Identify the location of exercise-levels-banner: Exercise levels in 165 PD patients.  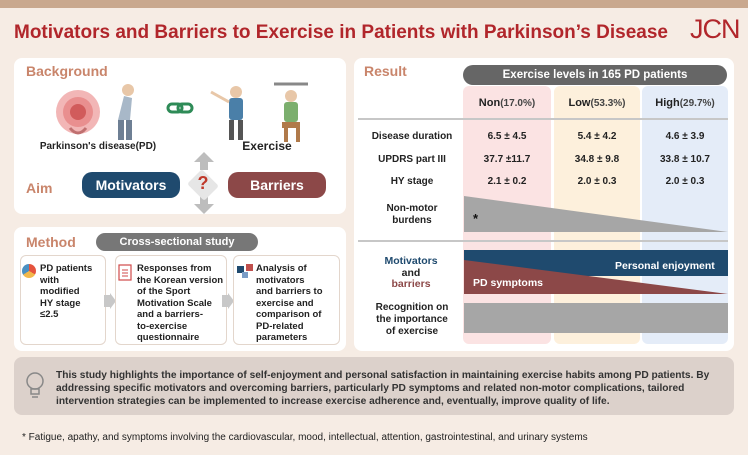
(595, 75).